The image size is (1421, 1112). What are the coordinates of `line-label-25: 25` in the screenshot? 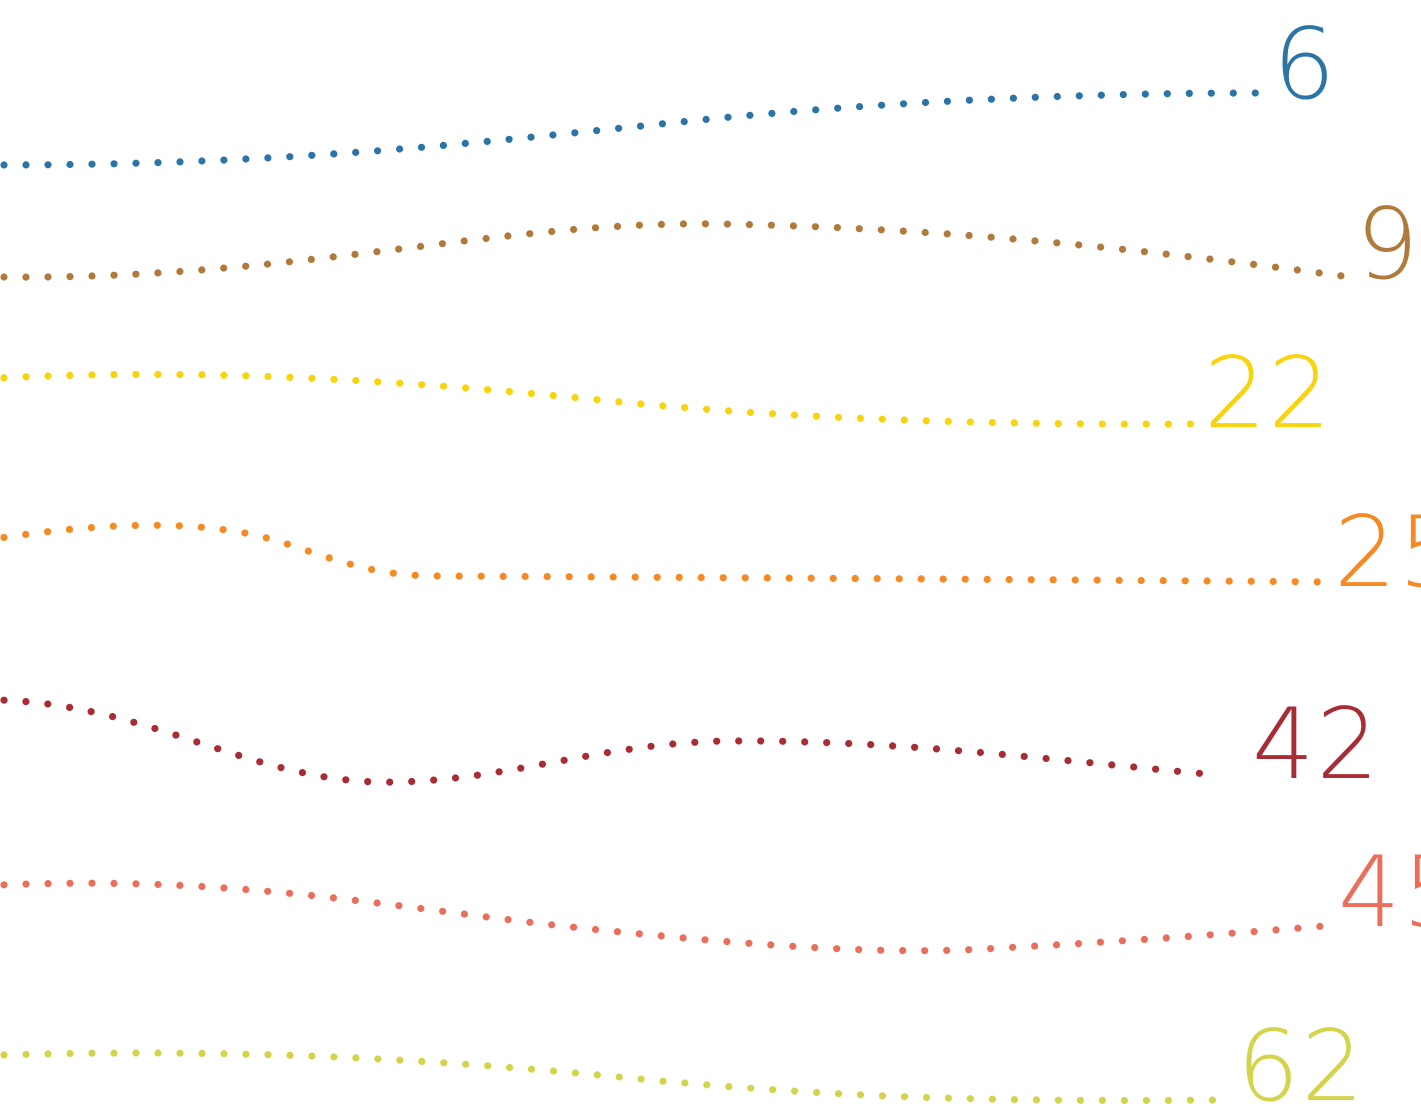 It's located at (1377, 553).